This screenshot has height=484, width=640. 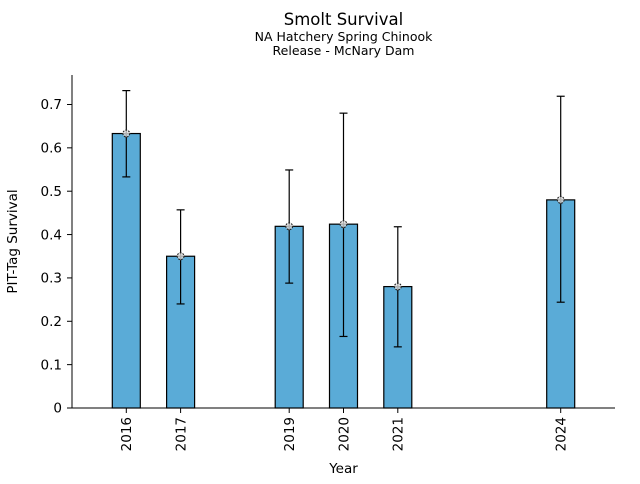 I want to click on x-axis-label: Year, so click(x=343, y=469).